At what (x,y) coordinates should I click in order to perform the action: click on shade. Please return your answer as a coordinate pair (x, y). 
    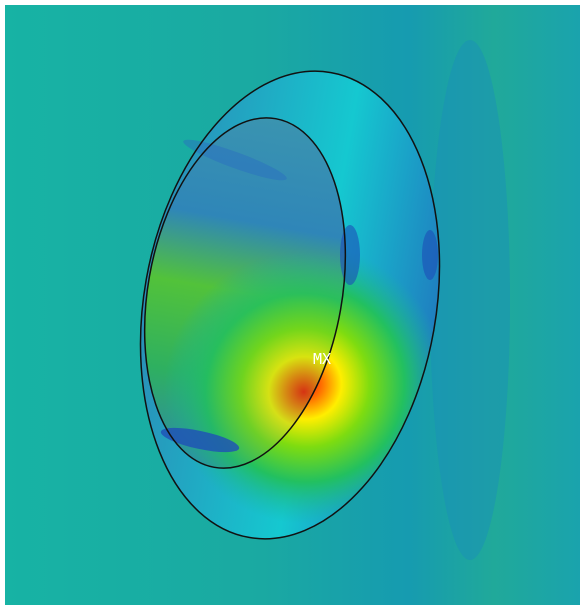
    Looking at the image, I should click on (470, 300).